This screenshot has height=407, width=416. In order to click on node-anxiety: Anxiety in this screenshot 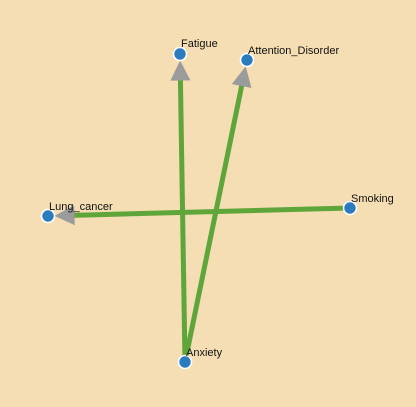, I will do `click(200, 358)`.